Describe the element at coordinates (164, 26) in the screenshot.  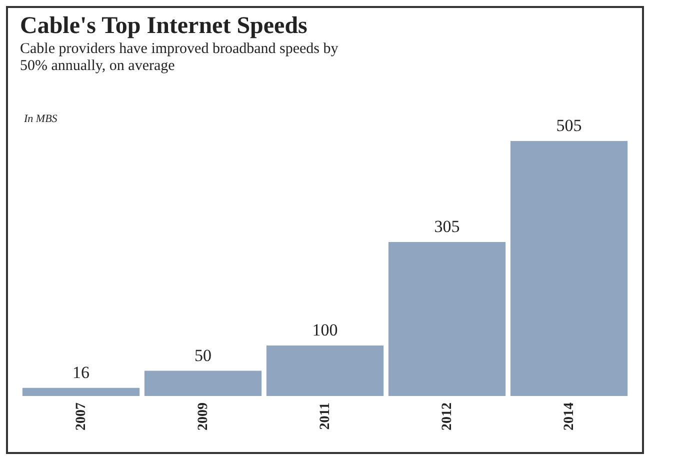
I see `chart-title: Cable's Top Internet Speeds` at that location.